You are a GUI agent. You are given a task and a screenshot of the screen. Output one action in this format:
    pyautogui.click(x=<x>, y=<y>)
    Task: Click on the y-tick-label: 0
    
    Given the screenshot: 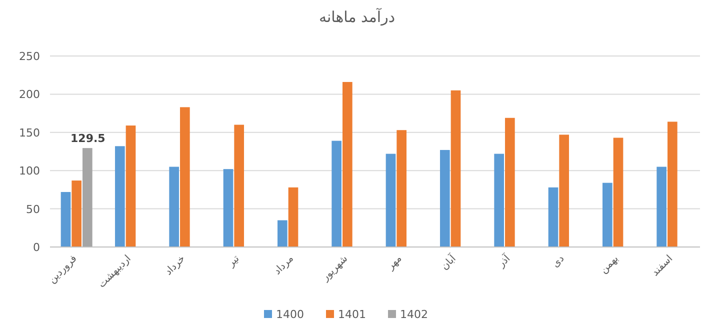 What is the action you would take?
    pyautogui.click(x=36, y=247)
    